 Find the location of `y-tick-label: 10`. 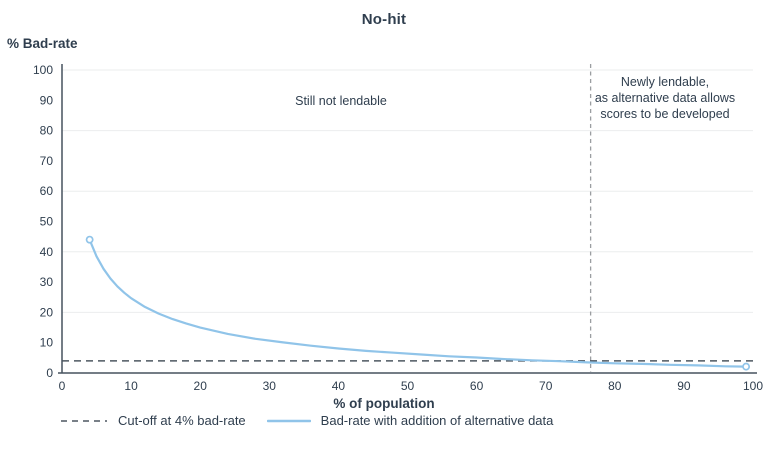

y-tick-label: 10 is located at coordinates (47, 343).